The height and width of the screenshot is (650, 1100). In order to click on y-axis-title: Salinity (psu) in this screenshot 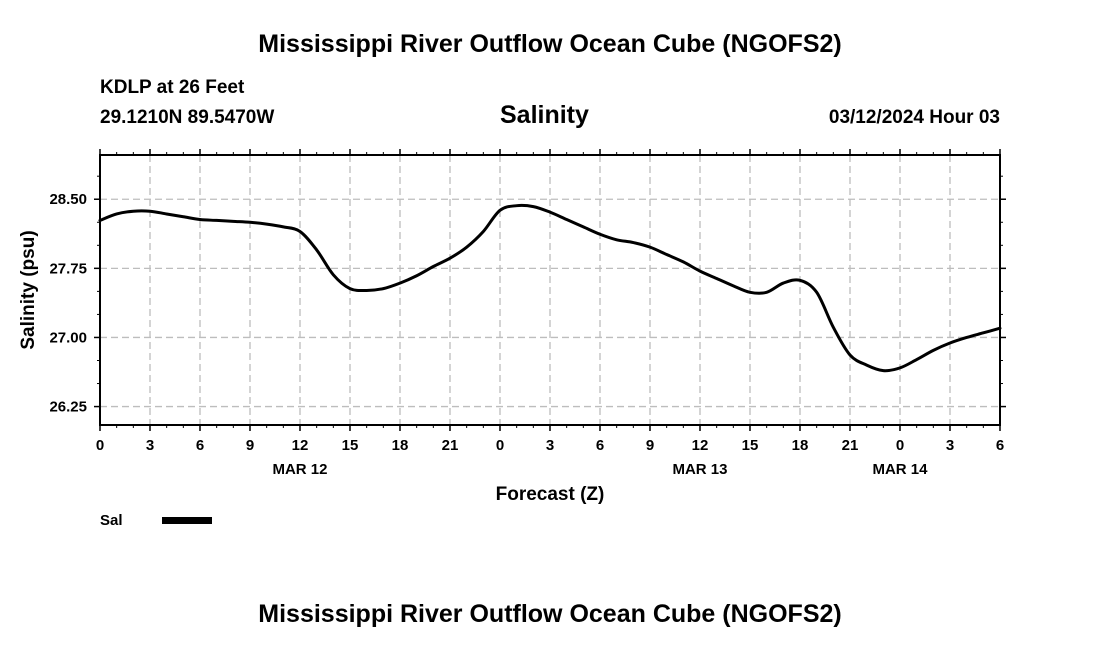, I will do `click(28, 289)`.